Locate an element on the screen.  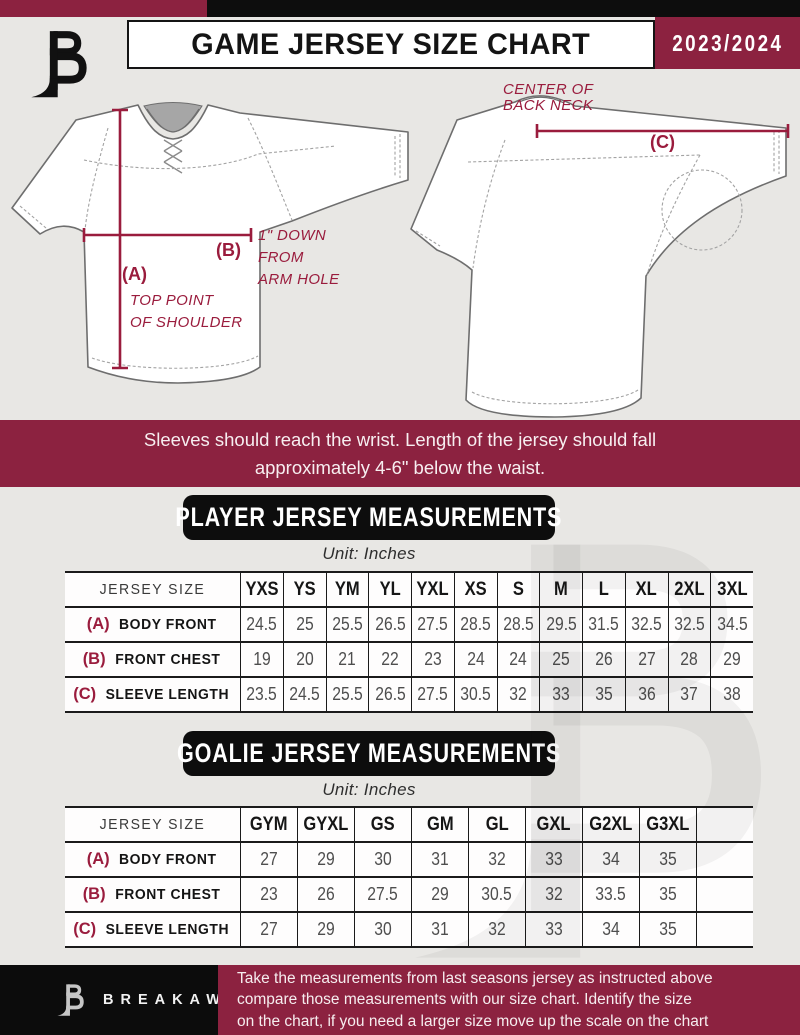
column-header: GYM is located at coordinates (268, 824).